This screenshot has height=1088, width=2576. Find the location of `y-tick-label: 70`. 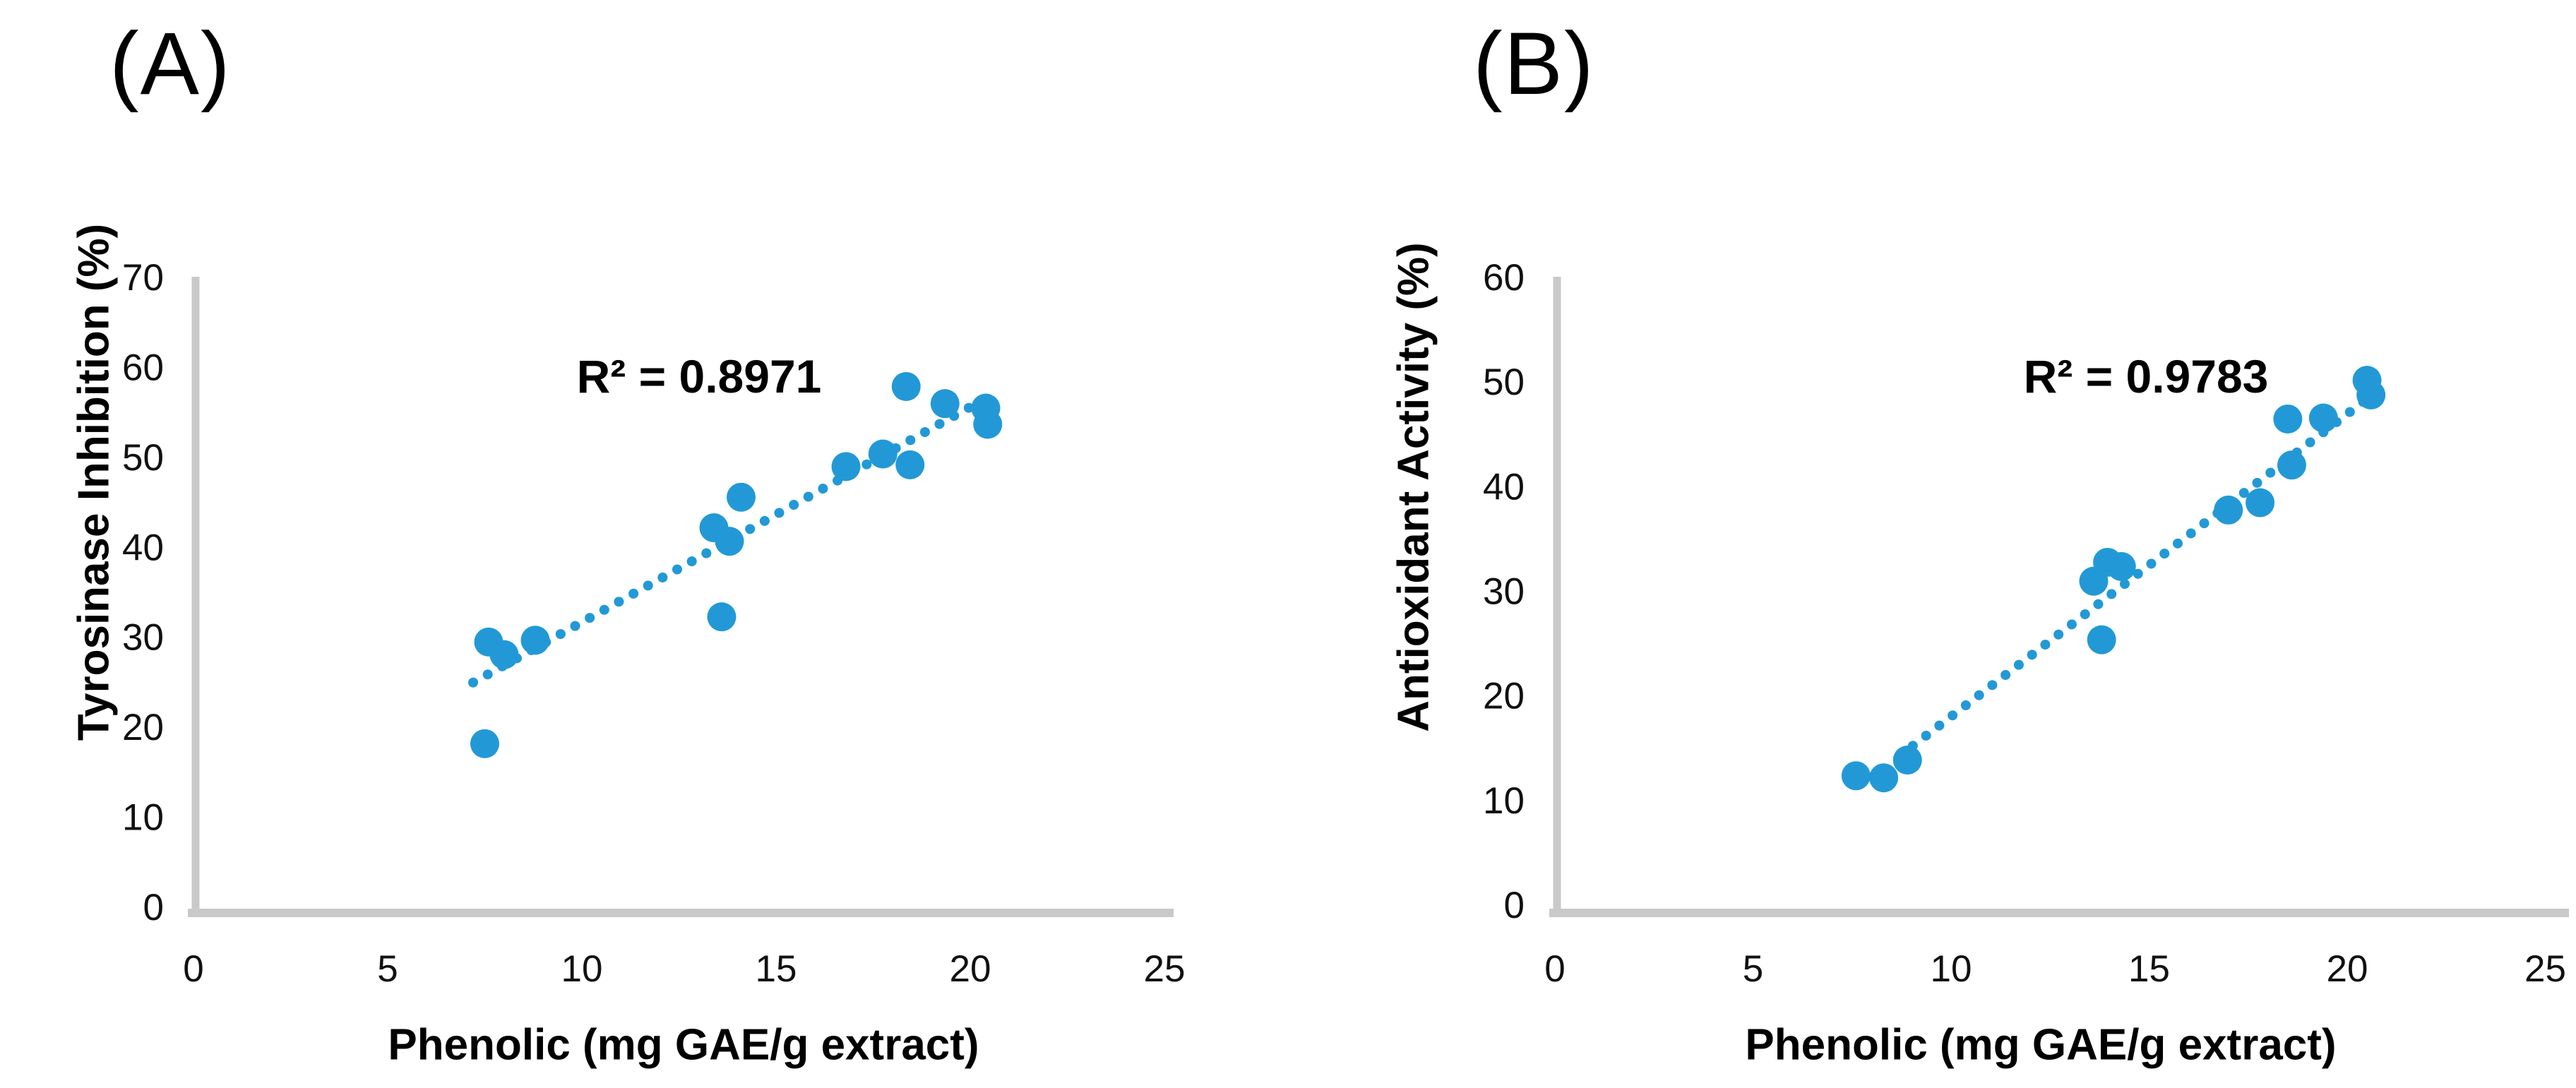

y-tick-label: 70 is located at coordinates (143, 278).